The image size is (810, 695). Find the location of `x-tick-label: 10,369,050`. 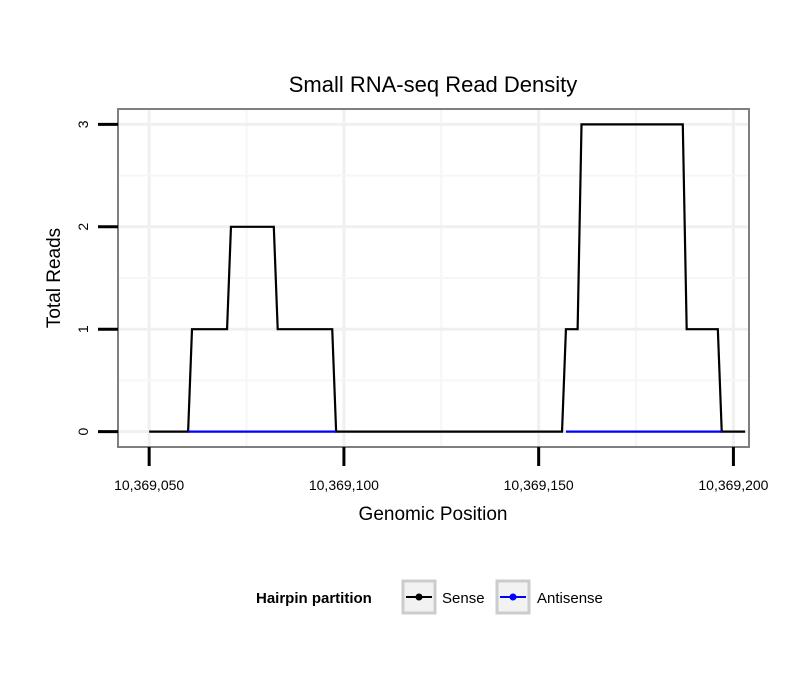

x-tick-label: 10,369,050 is located at coordinates (149, 485).